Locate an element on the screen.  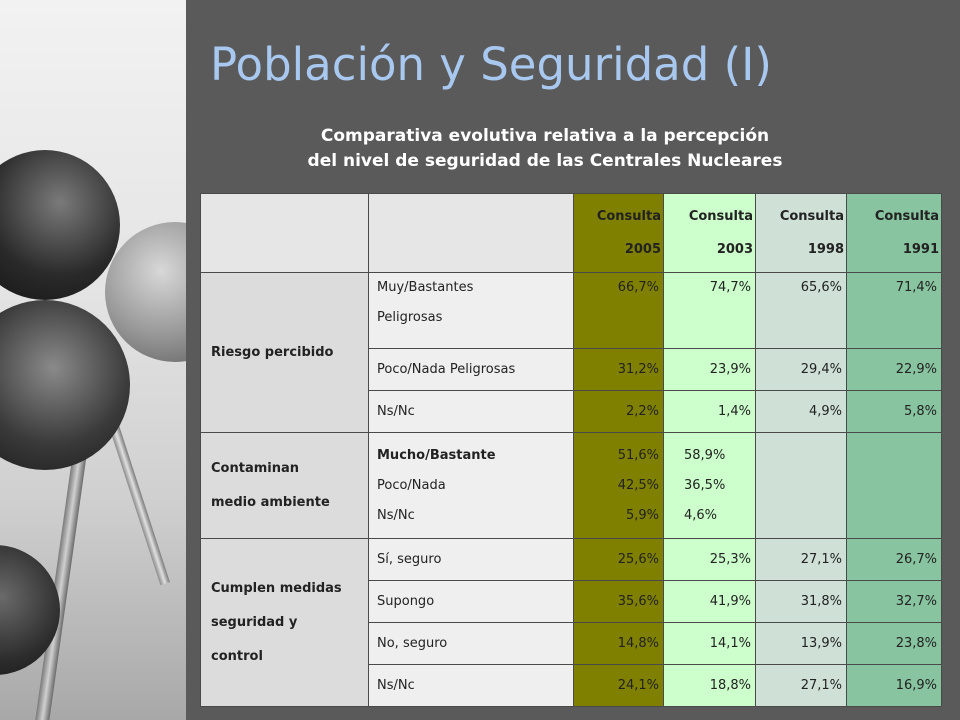
header-consulta-2005: Consulta 2005 is located at coordinates (618, 233).